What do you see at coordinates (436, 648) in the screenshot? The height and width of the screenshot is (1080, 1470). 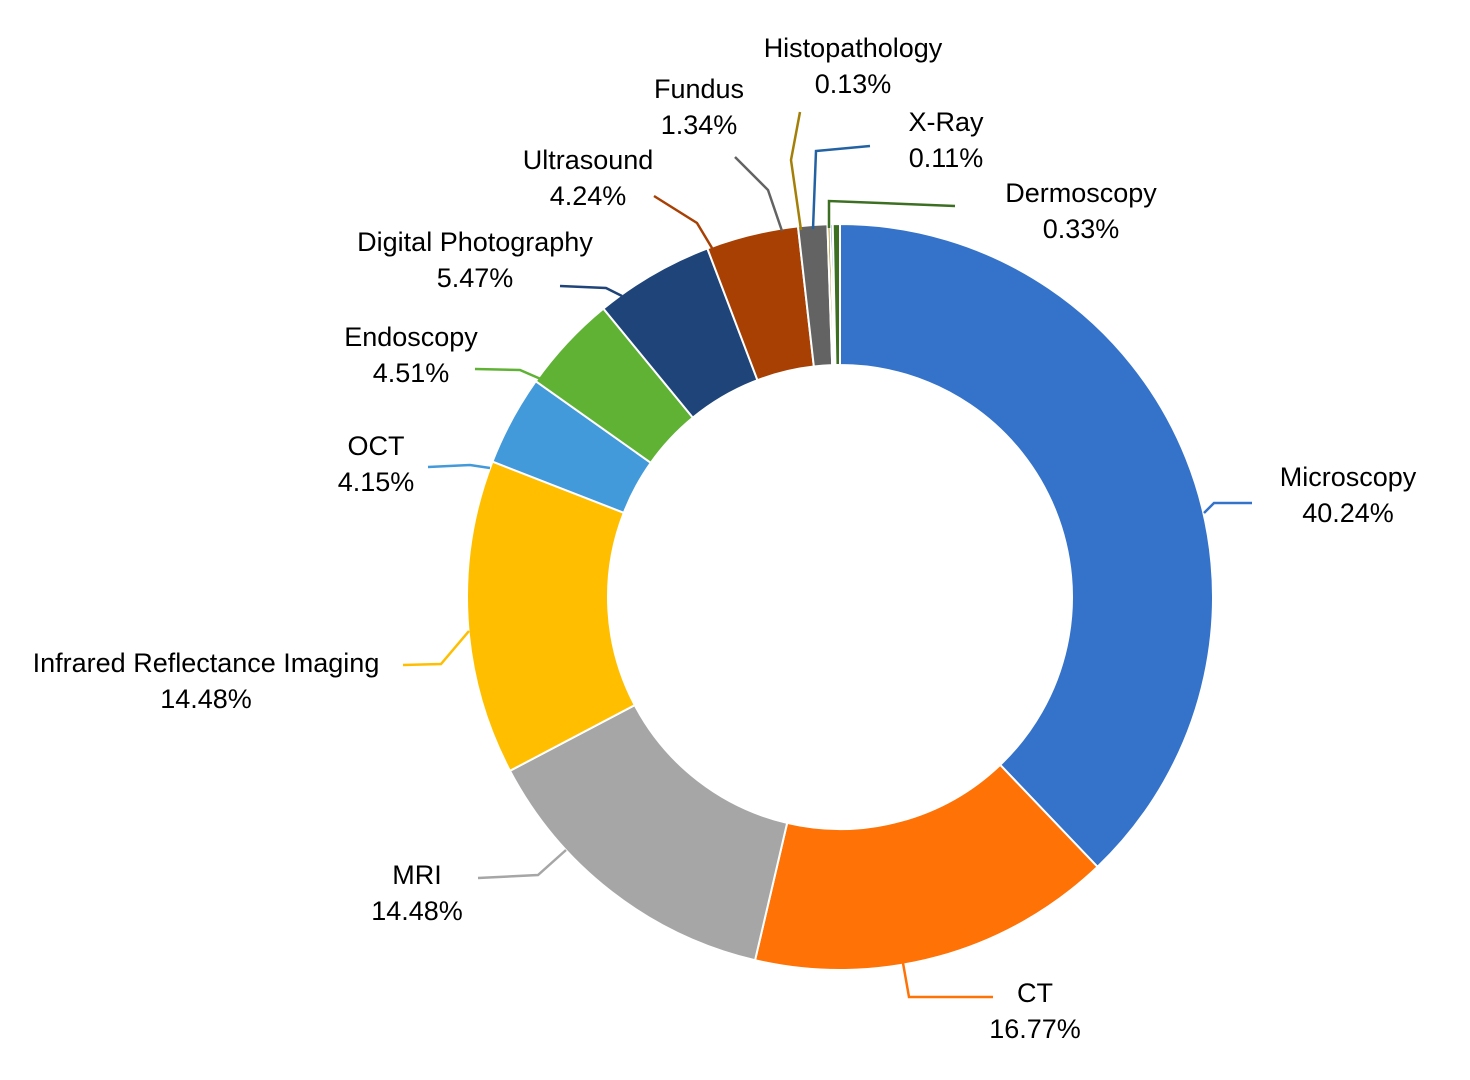 I see `leader-line-infrared-reflectance-imaging` at bounding box center [436, 648].